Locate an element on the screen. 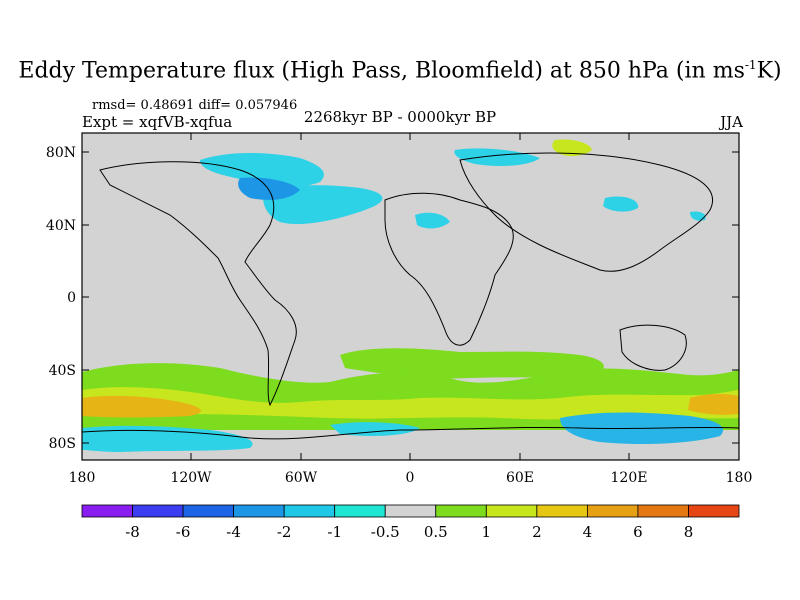 The image size is (800, 600). asia-coast is located at coordinates (586, 212).